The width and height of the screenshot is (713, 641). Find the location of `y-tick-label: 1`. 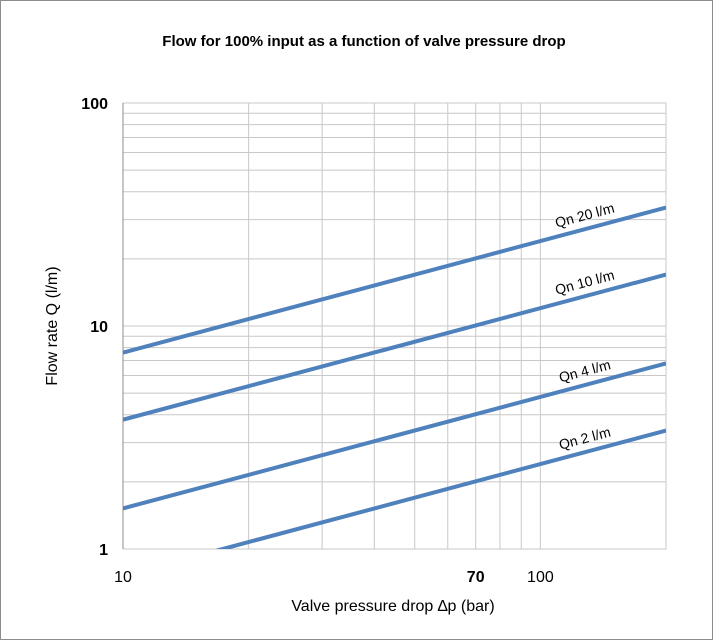

y-tick-label: 1 is located at coordinates (103, 550).